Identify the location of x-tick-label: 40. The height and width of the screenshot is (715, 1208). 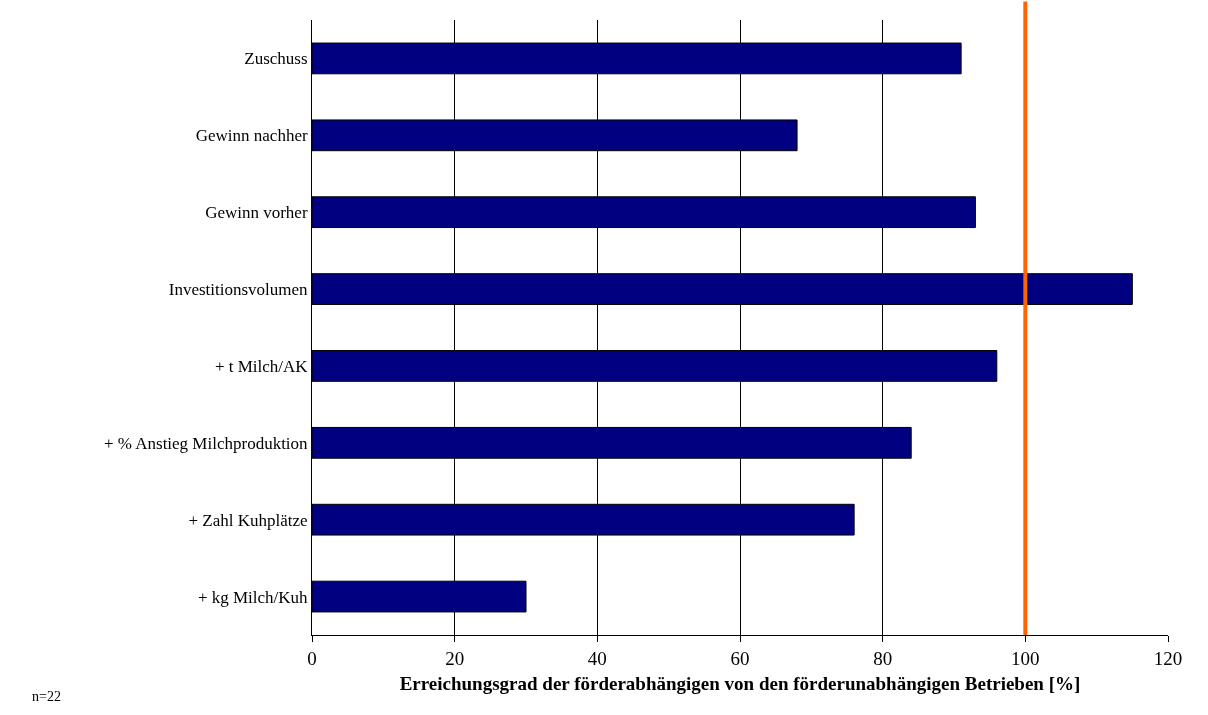
(597, 658).